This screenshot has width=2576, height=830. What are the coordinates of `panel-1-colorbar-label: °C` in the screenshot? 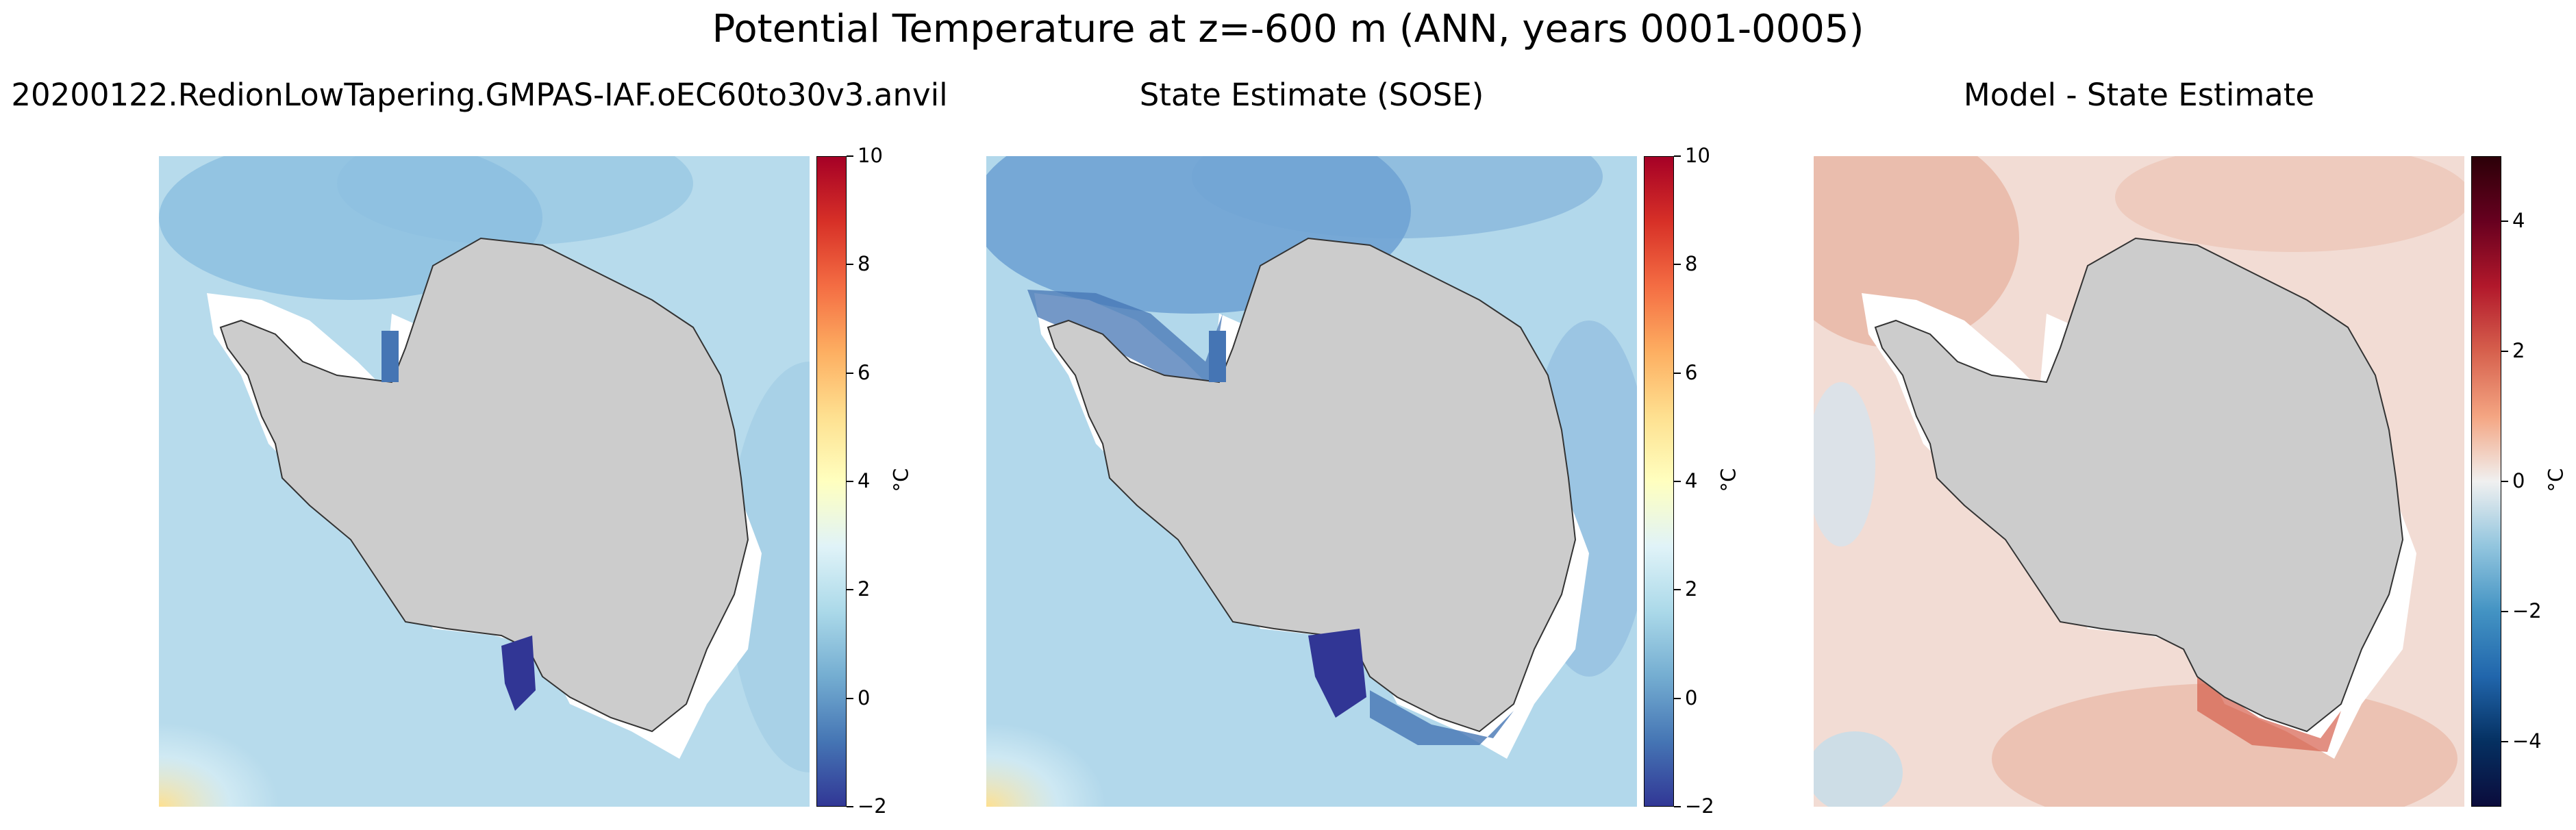 It's located at (901, 480).